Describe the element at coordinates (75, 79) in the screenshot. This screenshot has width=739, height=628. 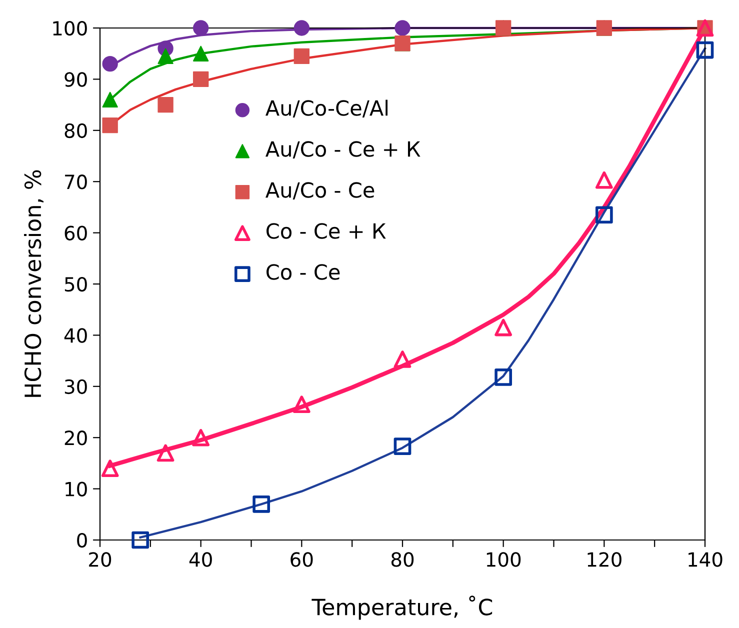
I see `y-tick-label: 90` at that location.